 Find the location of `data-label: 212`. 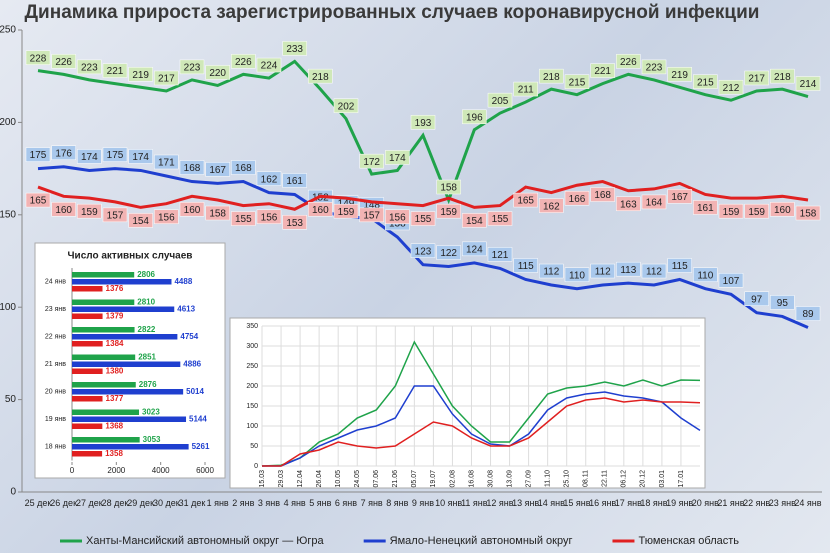

data-label: 212 is located at coordinates (731, 88).